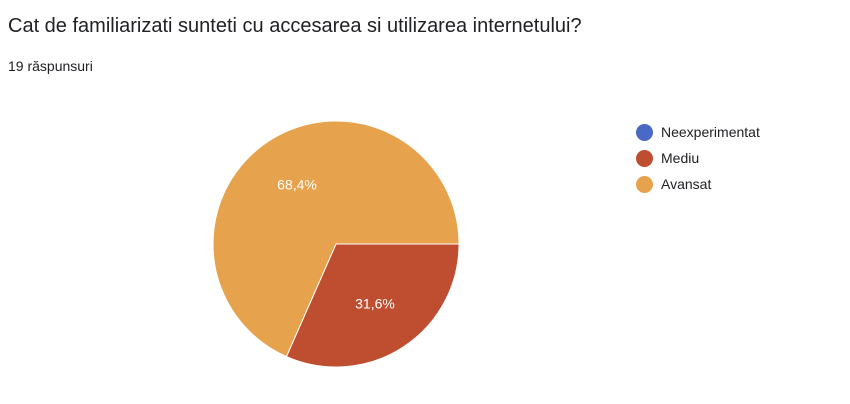  Describe the element at coordinates (375, 304) in the screenshot. I see `slice-label-mediu: 31,6%` at that location.